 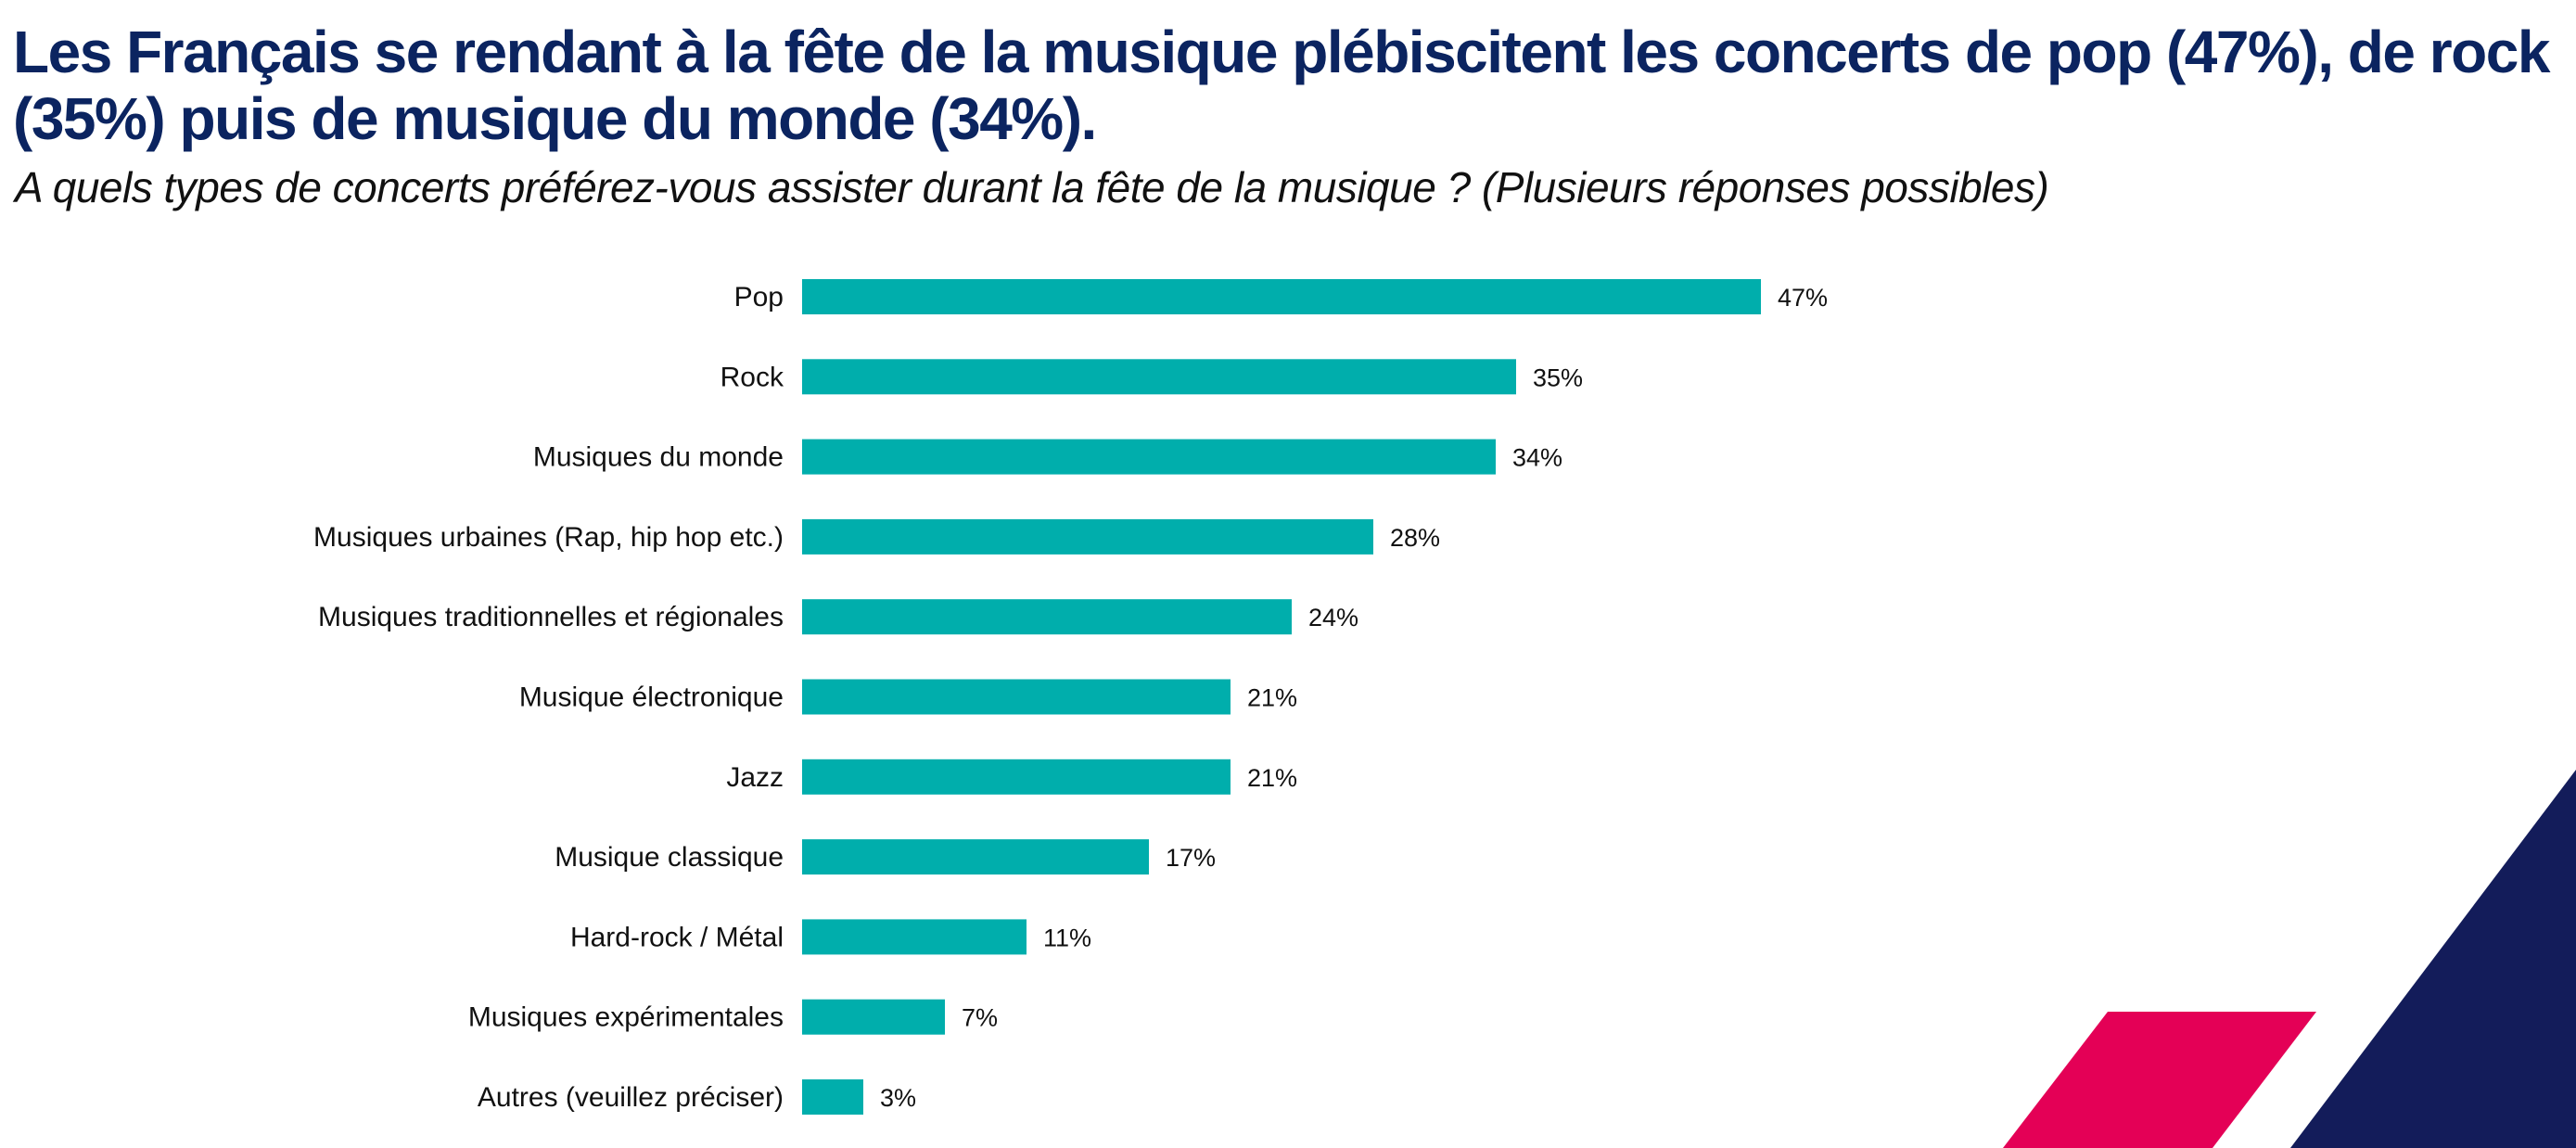 I want to click on value-label: 47%, so click(x=1803, y=298).